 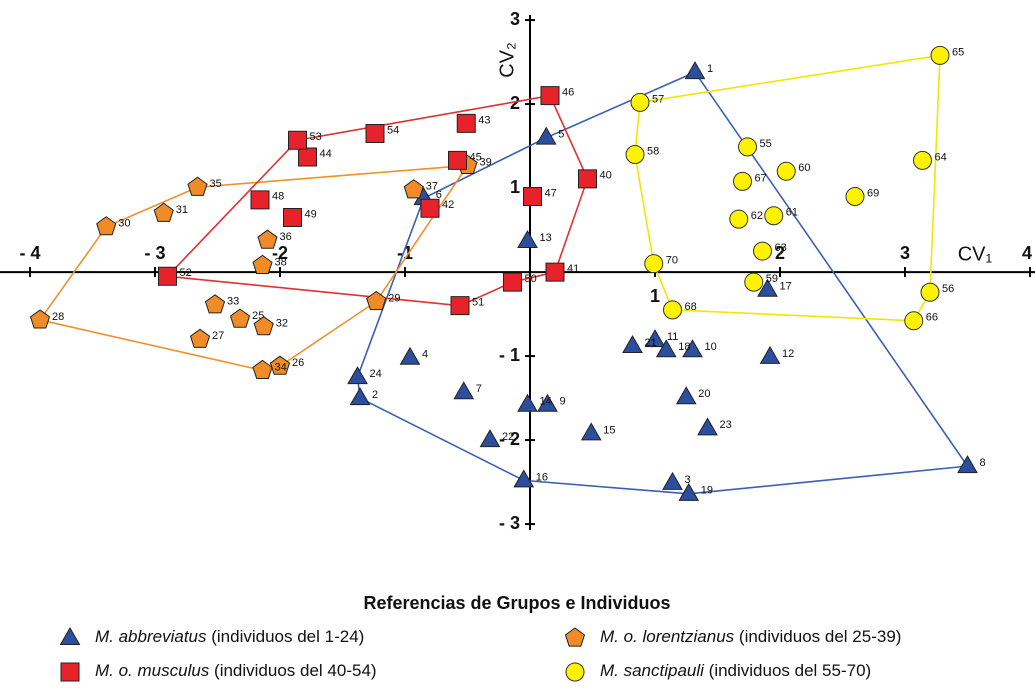 What do you see at coordinates (448, 205) in the screenshot?
I see `point-label: 42` at bounding box center [448, 205].